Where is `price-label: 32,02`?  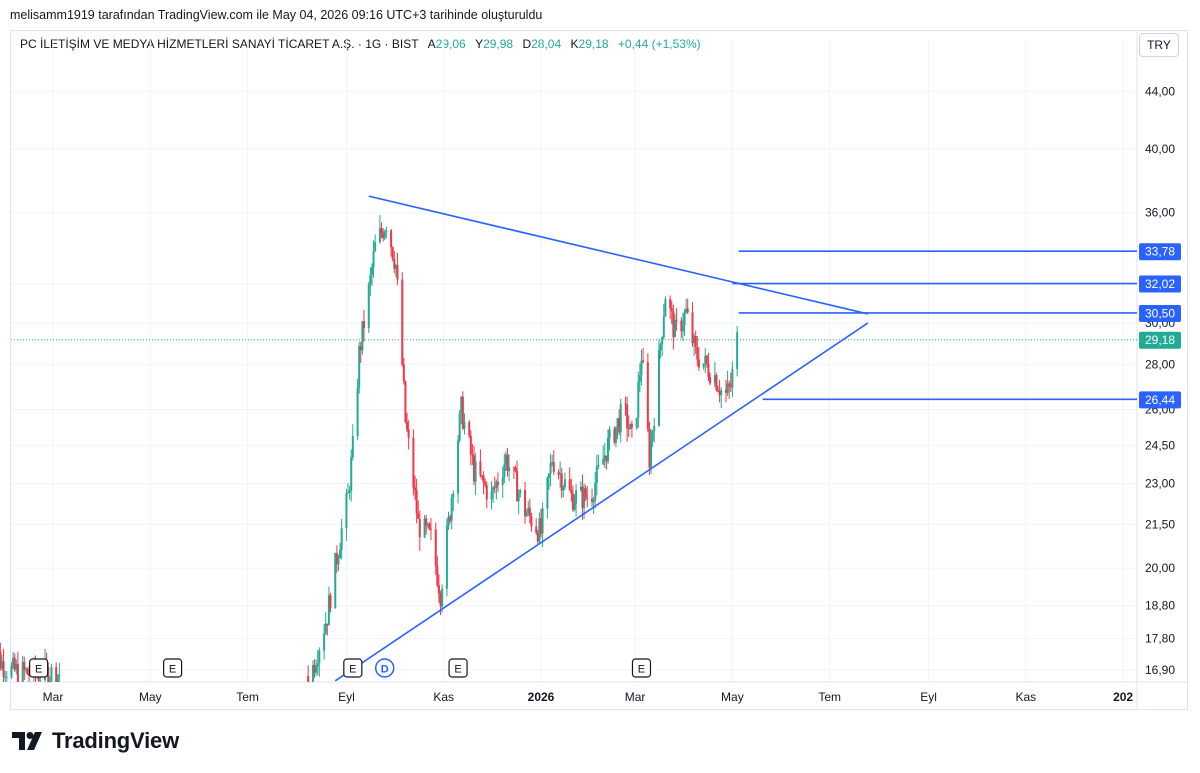
price-label: 32,02 is located at coordinates (1160, 284).